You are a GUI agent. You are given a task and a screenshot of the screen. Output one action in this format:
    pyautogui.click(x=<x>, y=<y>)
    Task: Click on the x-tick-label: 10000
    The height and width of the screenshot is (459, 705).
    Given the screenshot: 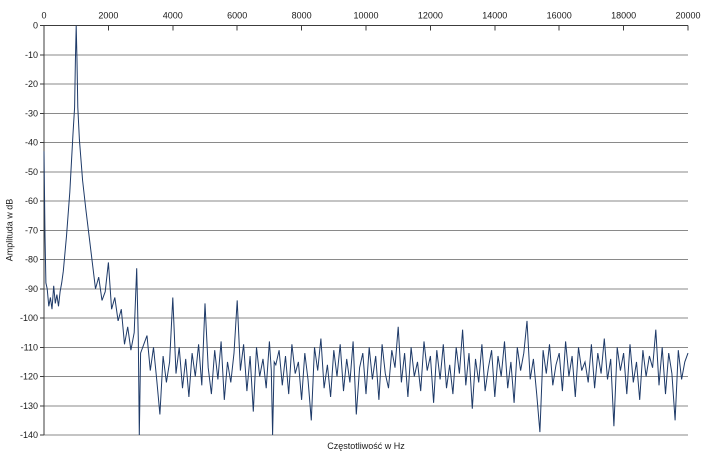 What is the action you would take?
    pyautogui.click(x=365, y=16)
    